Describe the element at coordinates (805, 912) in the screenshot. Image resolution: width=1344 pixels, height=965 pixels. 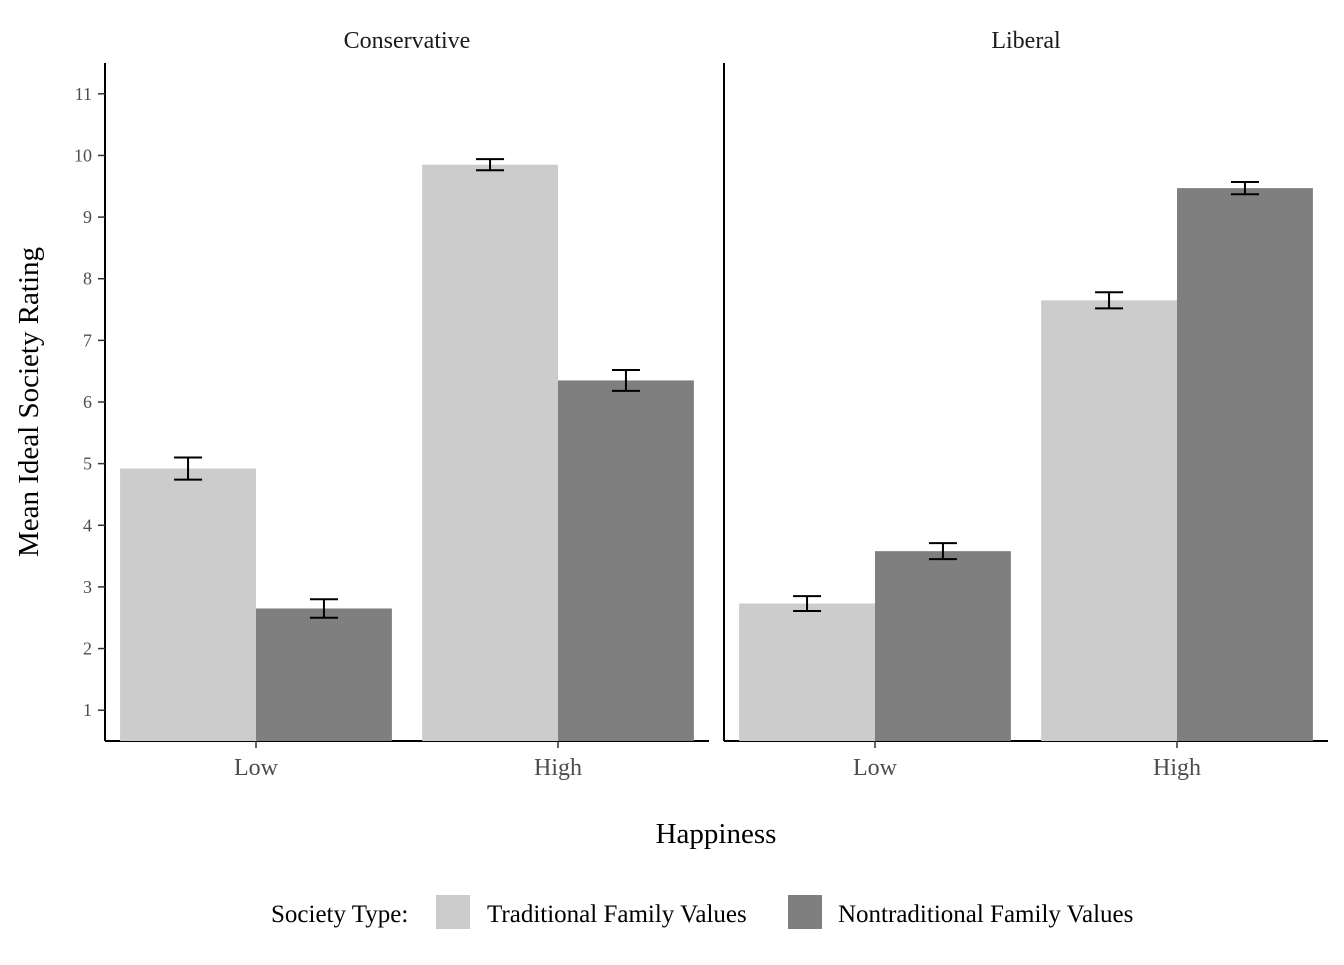
I see `legend-swatch-nontraditional` at that location.